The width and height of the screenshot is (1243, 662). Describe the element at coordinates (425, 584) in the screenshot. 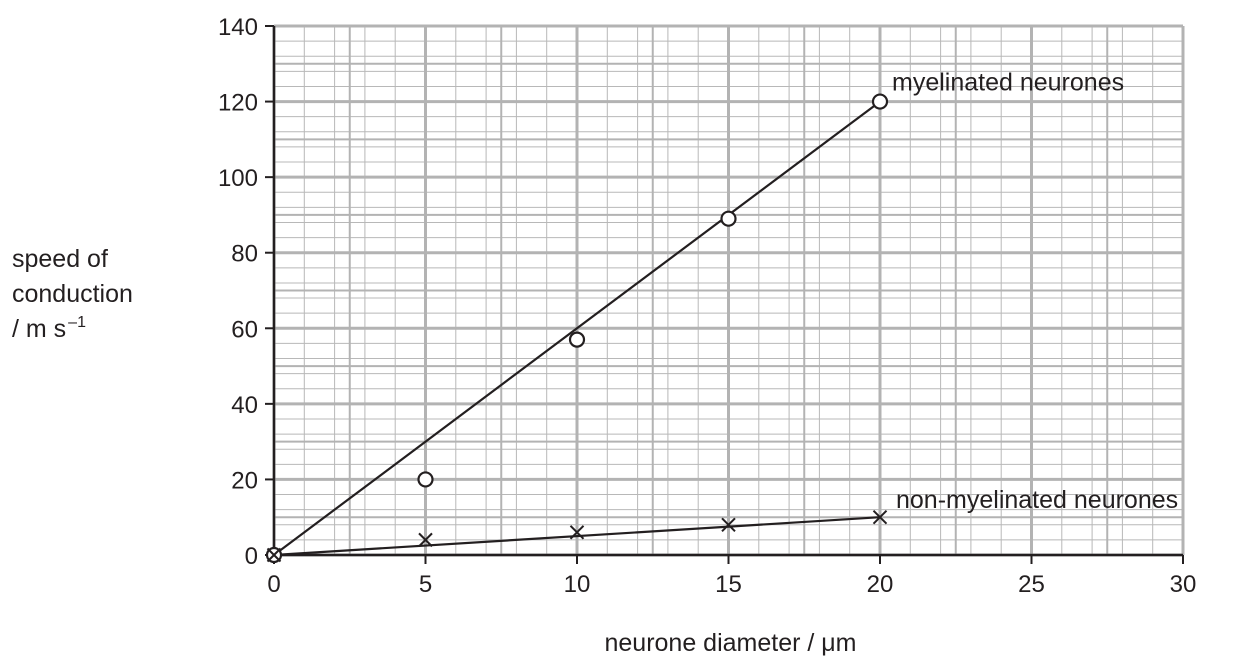

I see `x-tick-label: 5` at that location.